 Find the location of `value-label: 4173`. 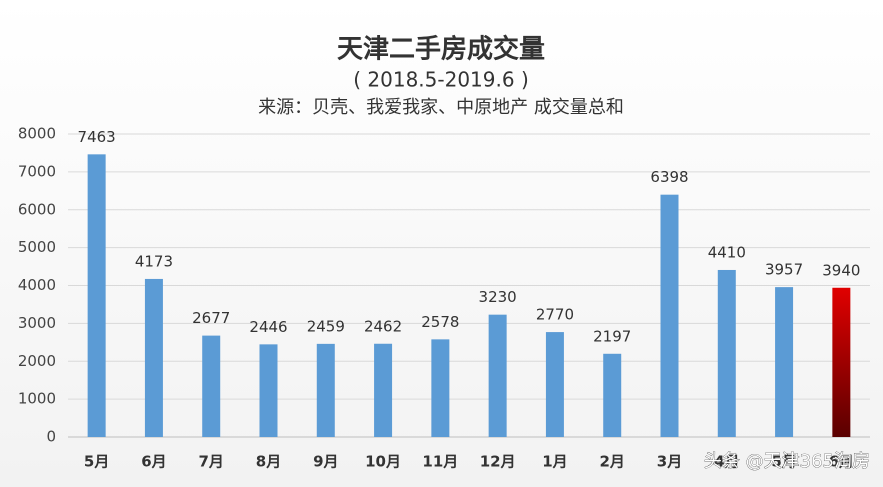

value-label: 4173 is located at coordinates (154, 261).